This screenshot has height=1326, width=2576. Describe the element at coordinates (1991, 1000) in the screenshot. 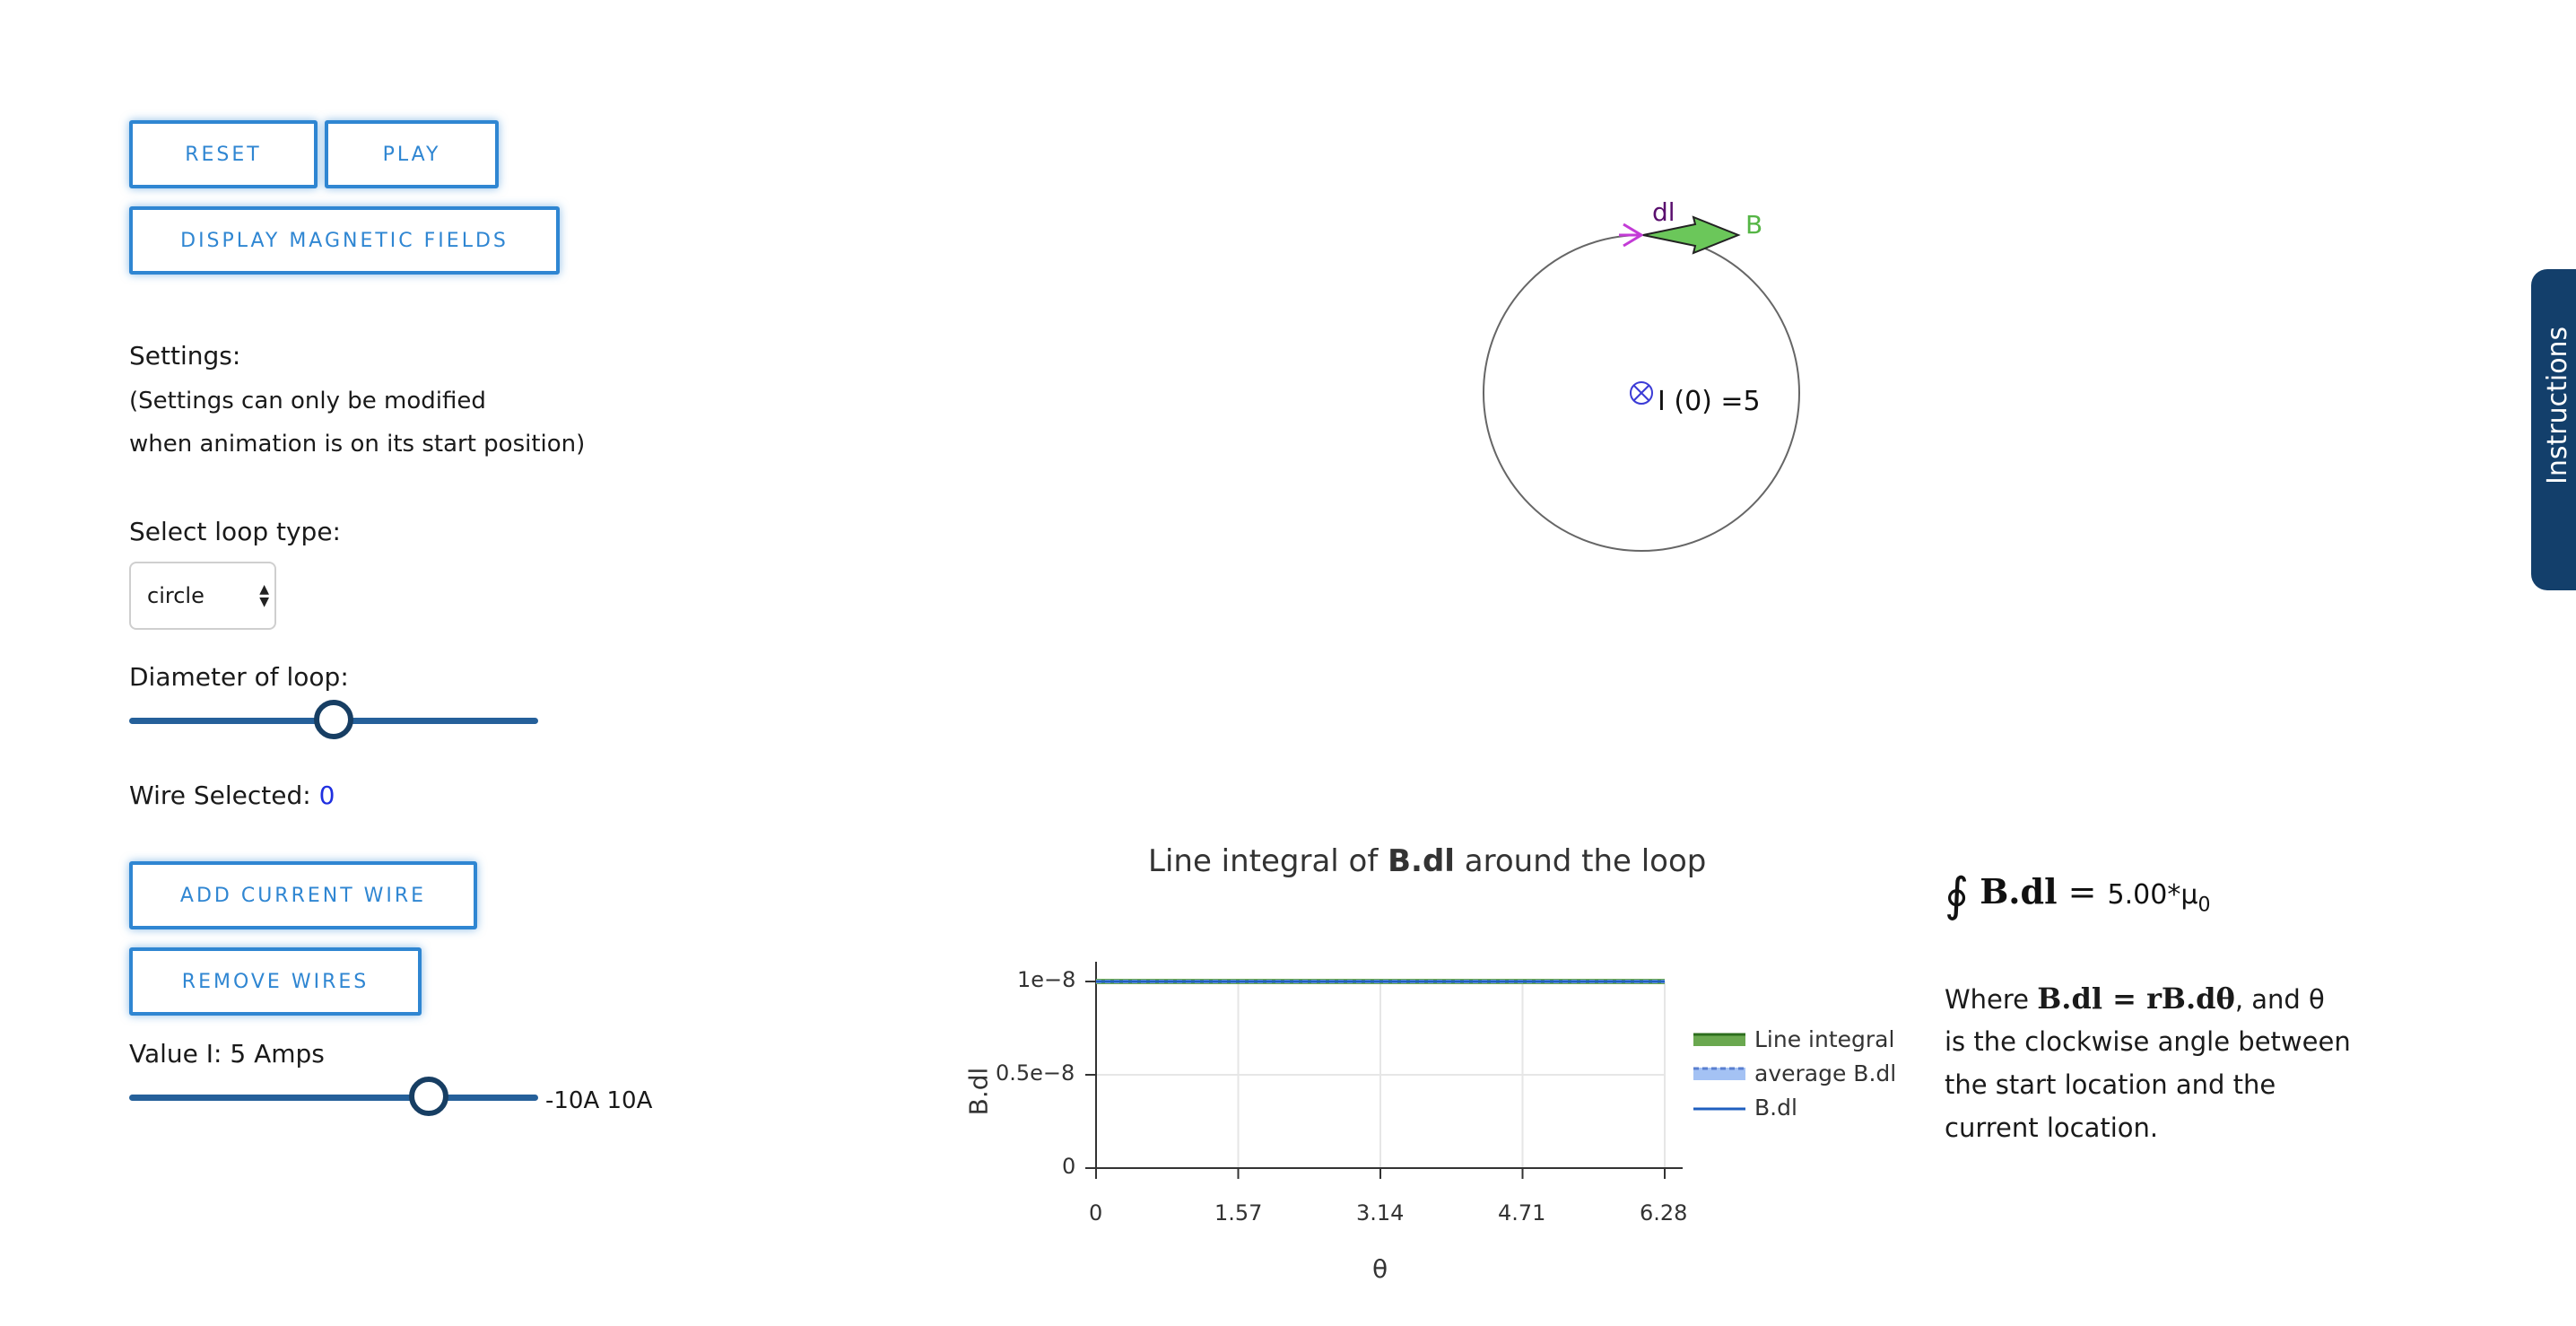

I see `where-word: Where` at that location.